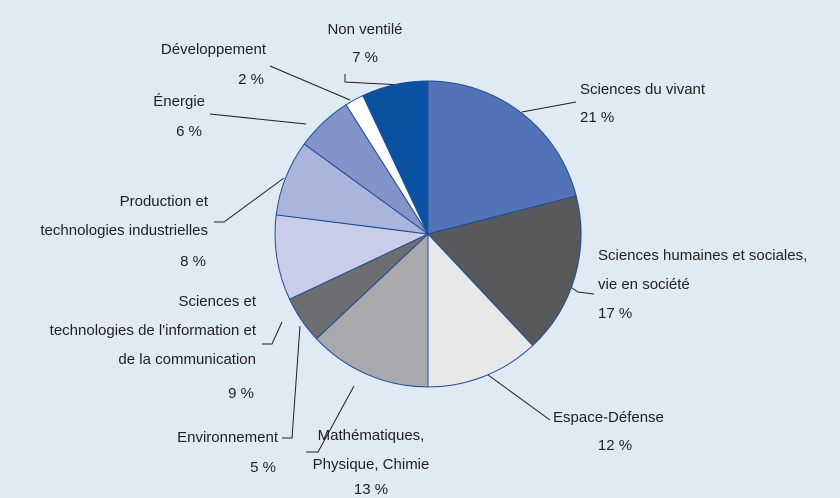 This screenshot has height=498, width=840. I want to click on value-label: 5 %, so click(263, 467).